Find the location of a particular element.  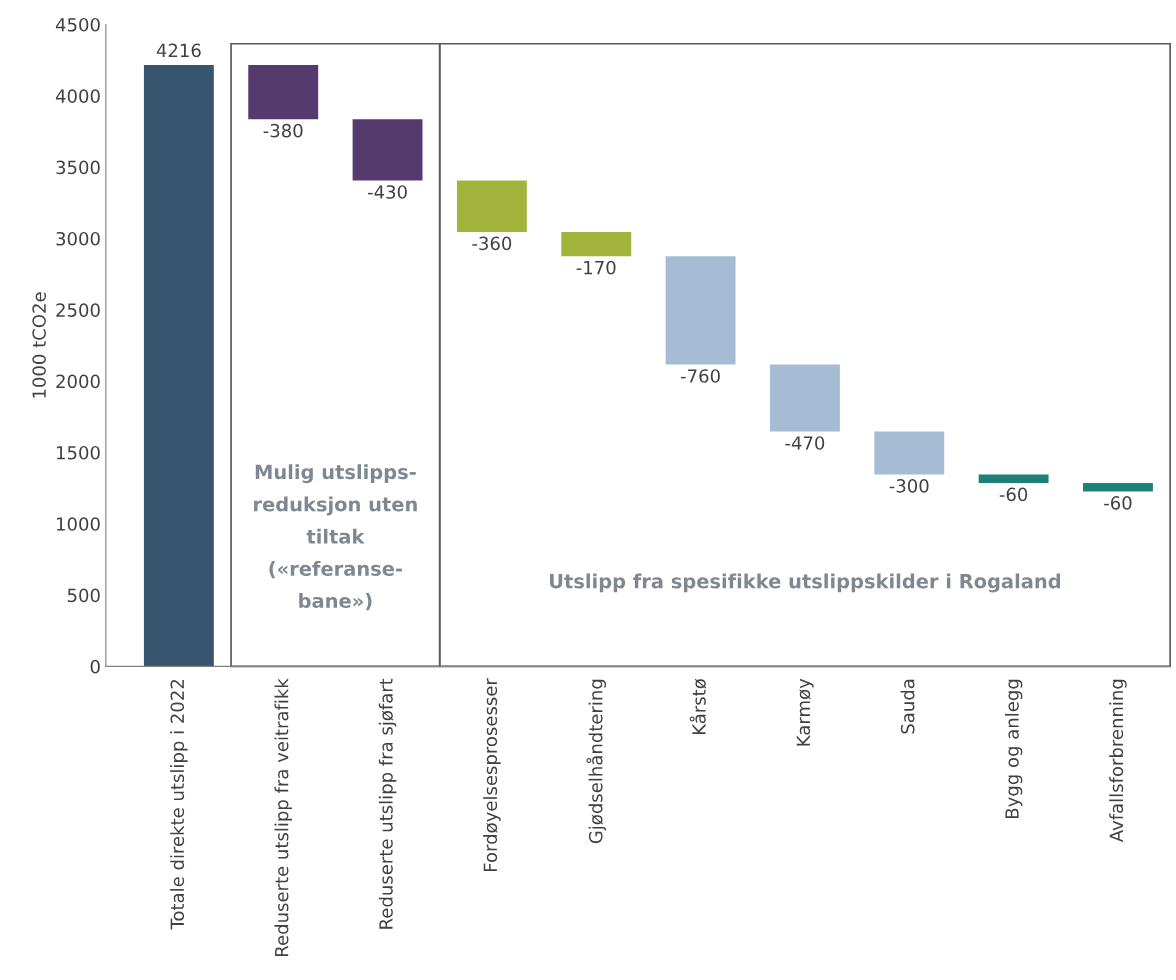

x-tick-label: Totale direkte utslipp i 2022 is located at coordinates (179, 805).